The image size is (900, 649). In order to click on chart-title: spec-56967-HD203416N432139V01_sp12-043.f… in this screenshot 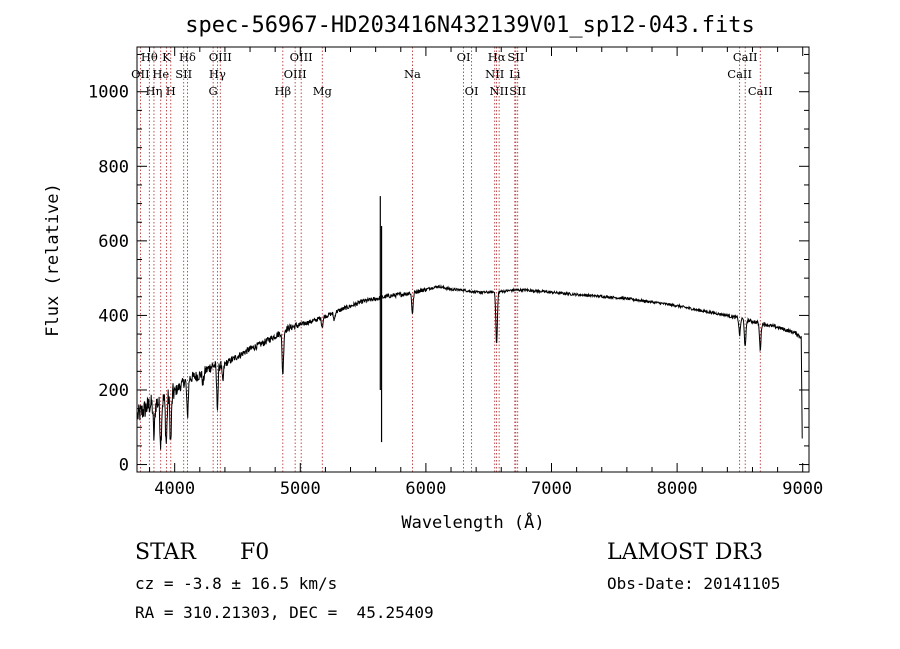, I will do `click(470, 25)`.